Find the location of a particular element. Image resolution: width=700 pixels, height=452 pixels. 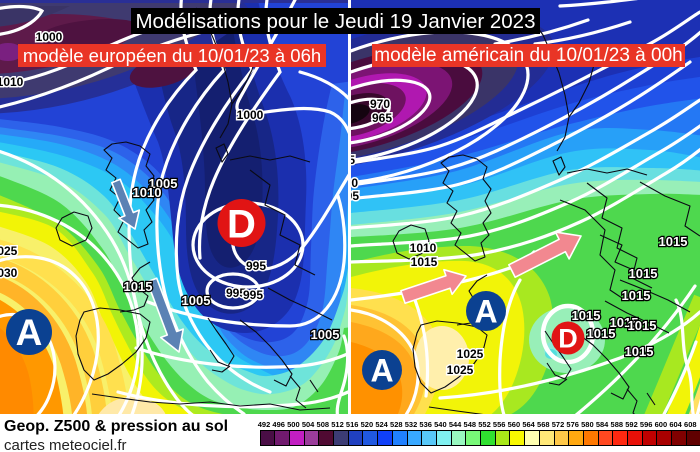

svg-text: 990 is located at coordinates (348, 183).